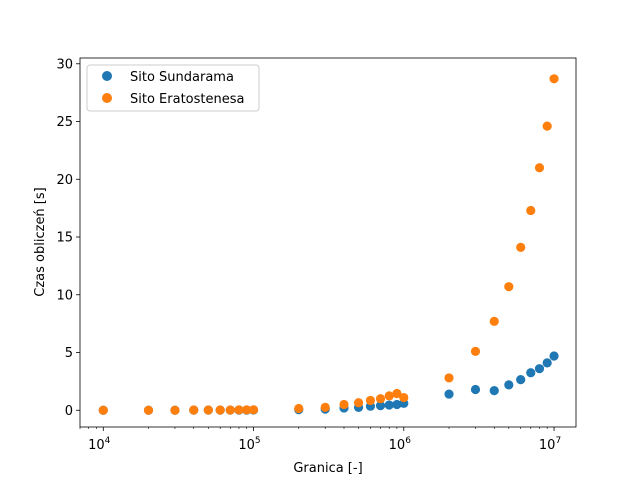 Image resolution: width=640 pixels, height=480 pixels. I want to click on x-tick-label: 10⁷, so click(550, 444).